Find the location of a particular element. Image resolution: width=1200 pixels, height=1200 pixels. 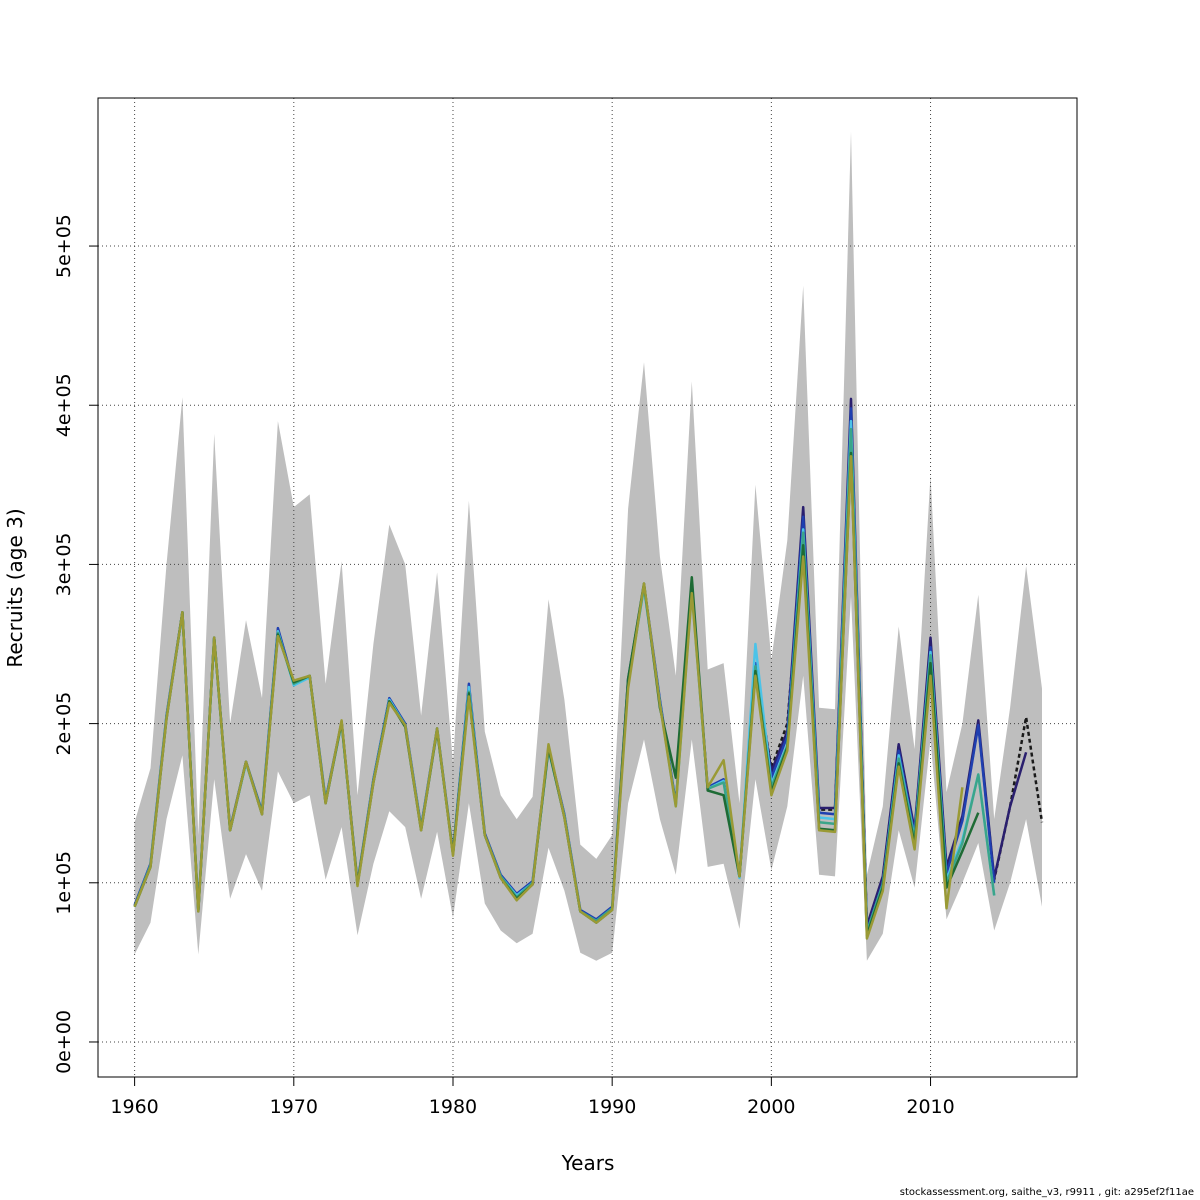

y-tick-label: 5e+05 is located at coordinates (64, 246).